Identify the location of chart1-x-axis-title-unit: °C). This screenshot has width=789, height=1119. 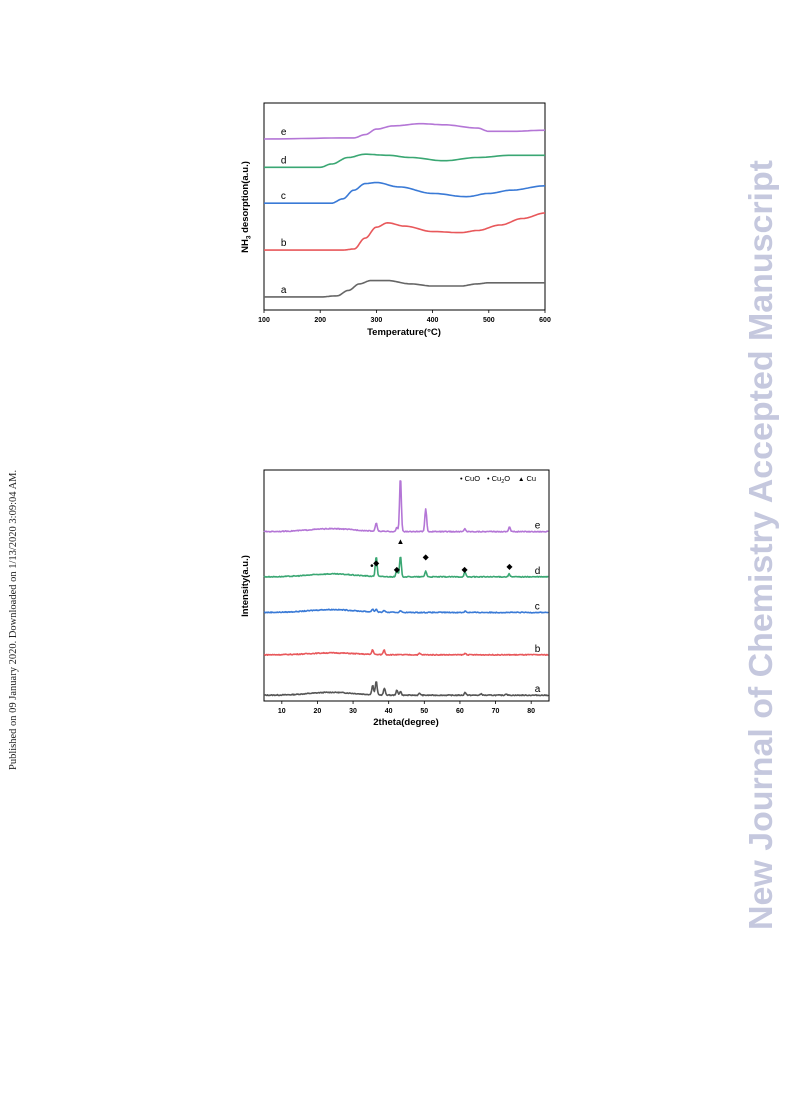
(434, 332).